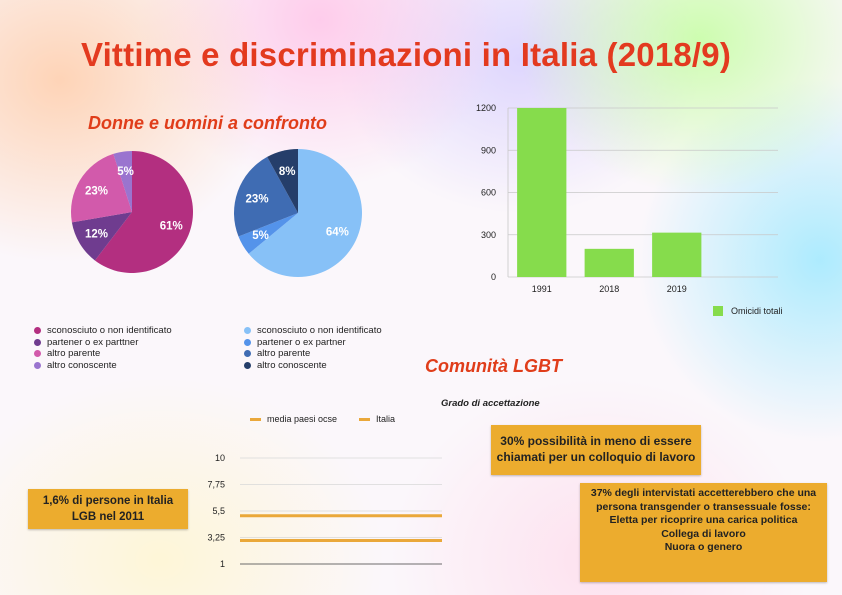 The height and width of the screenshot is (595, 842). I want to click on legend-label-omicidi: Omicidi totali, so click(757, 311).